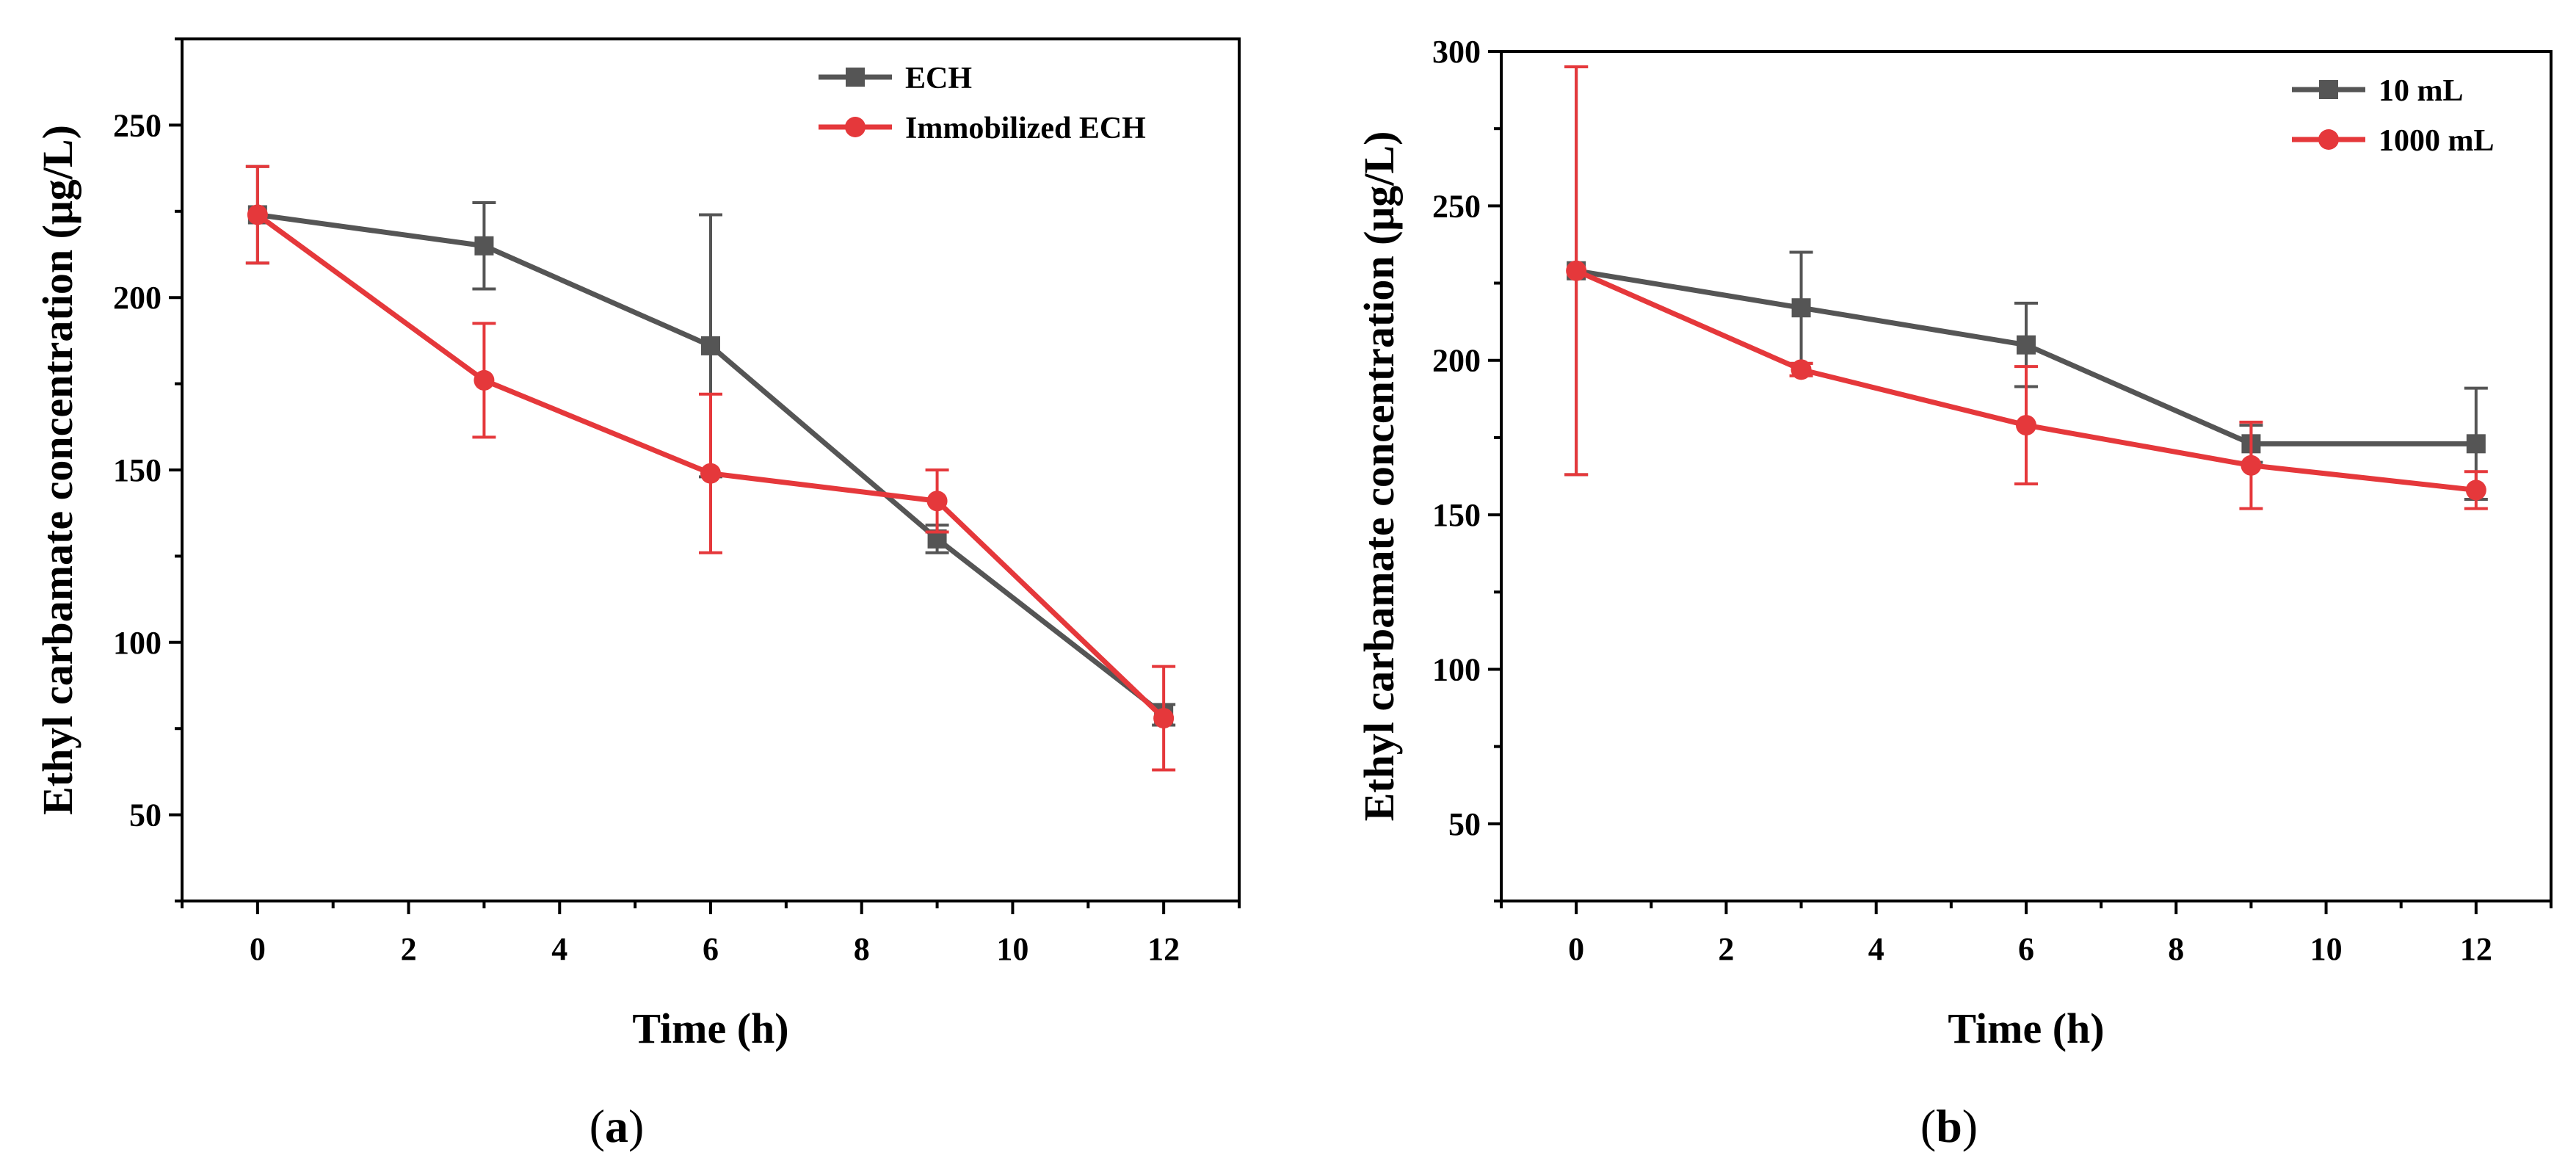  Describe the element at coordinates (2394, 116) in the screenshot. I see `legend: 10 mL 1000 mL` at that location.